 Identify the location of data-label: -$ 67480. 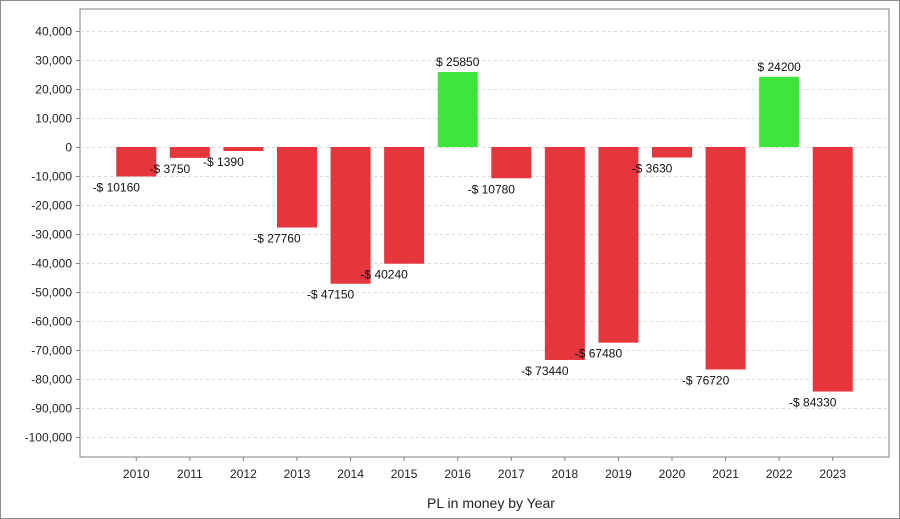
(599, 354).